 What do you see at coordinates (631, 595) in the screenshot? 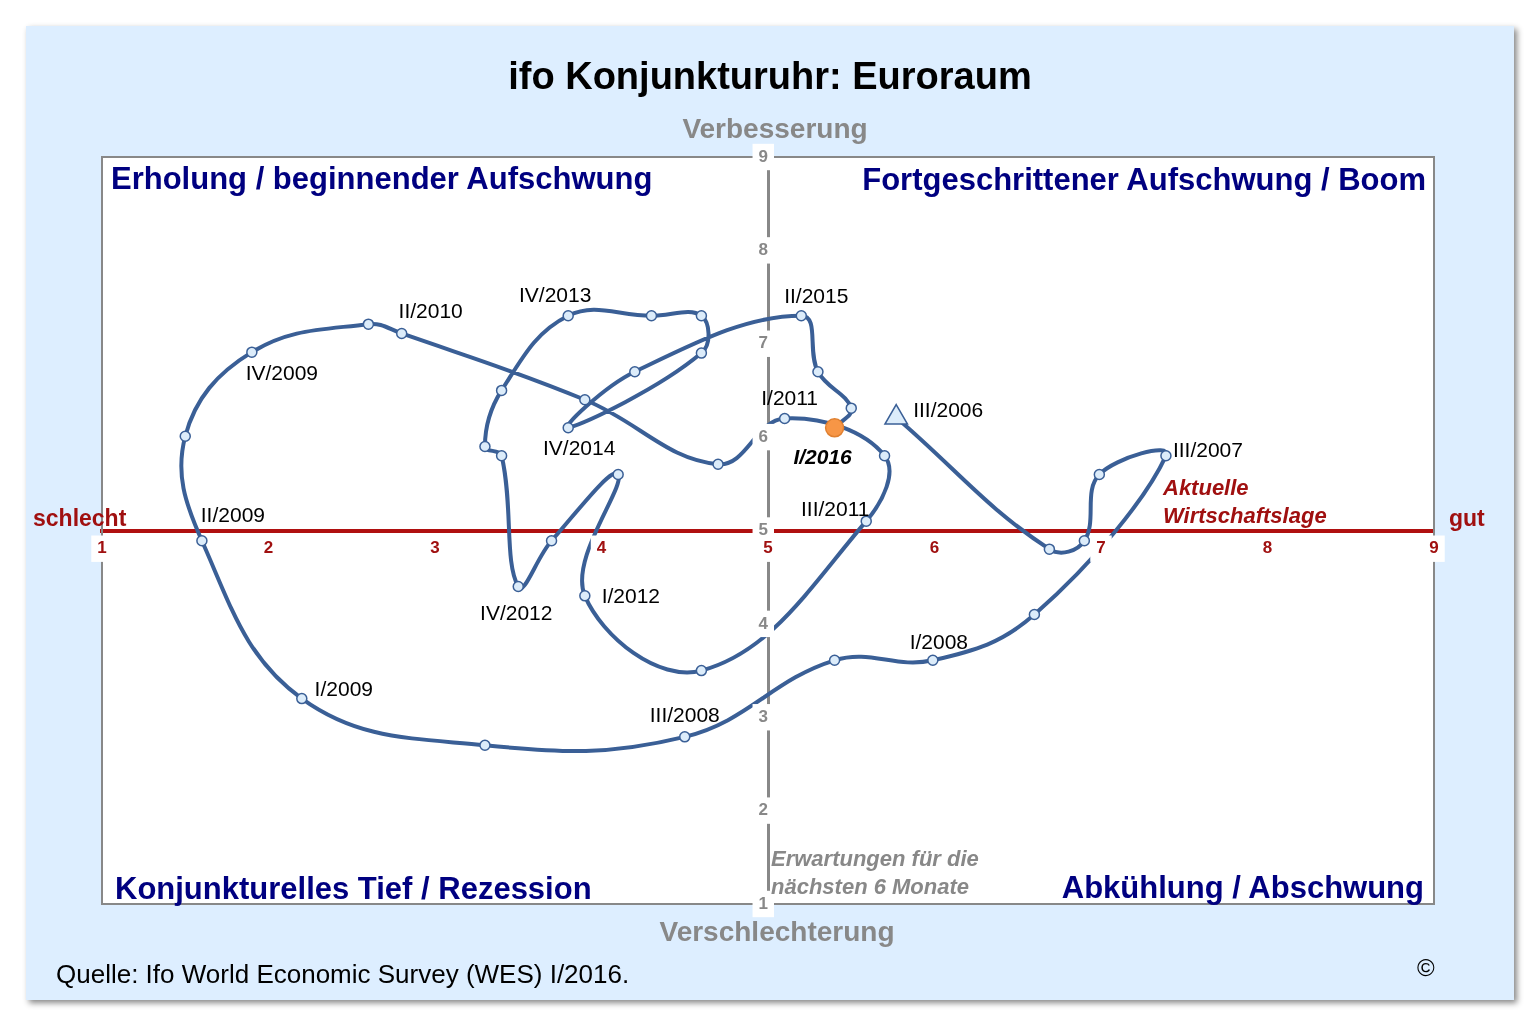
I see `annotation: I/2012` at bounding box center [631, 595].